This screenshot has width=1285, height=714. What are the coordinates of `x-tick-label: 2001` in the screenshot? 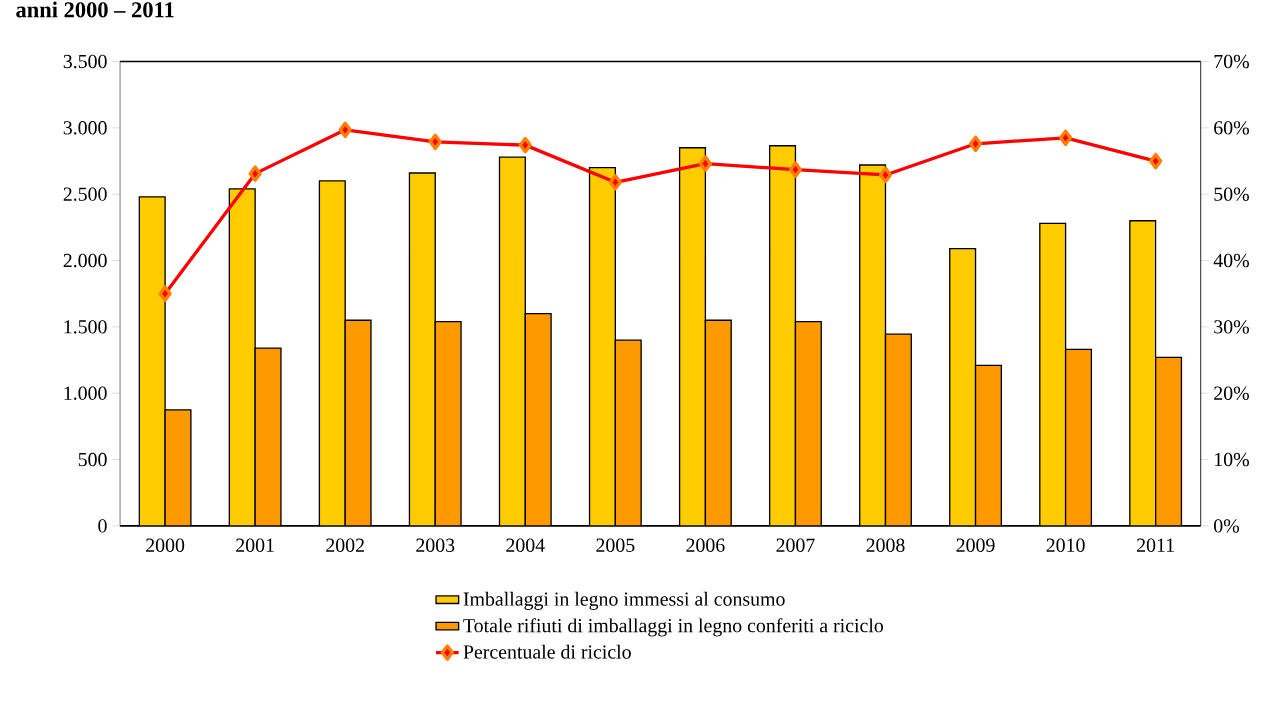 It's located at (255, 545).